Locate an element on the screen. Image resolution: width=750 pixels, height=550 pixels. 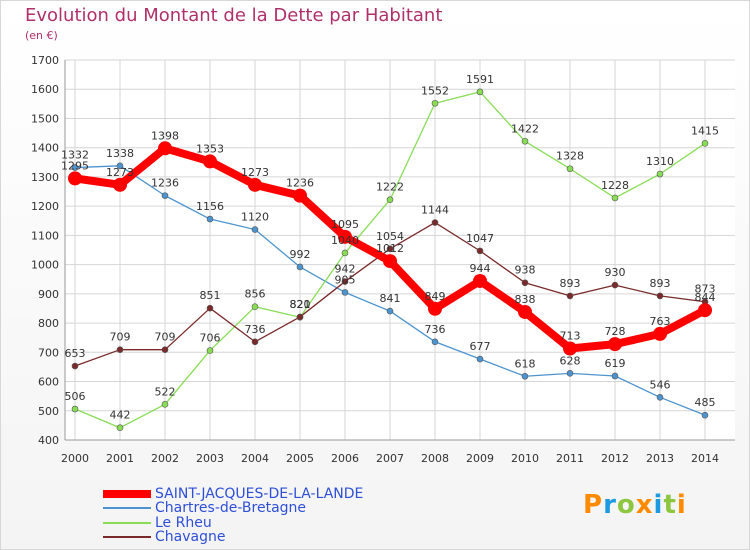
data-label-1: 618 is located at coordinates (525, 363).